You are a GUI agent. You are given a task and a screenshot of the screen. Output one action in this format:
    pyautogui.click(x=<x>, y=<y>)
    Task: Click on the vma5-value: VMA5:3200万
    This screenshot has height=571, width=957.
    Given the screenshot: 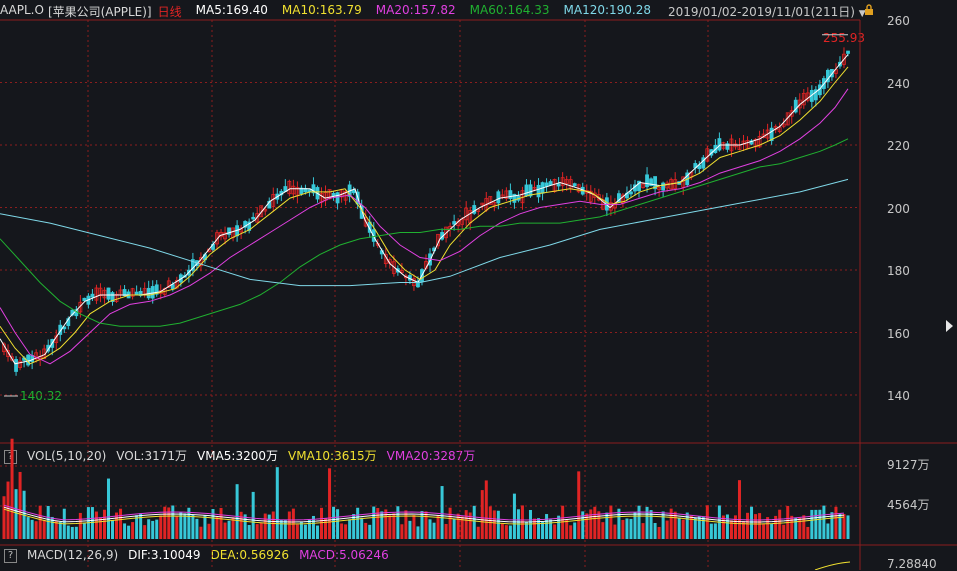 What is the action you would take?
    pyautogui.click(x=238, y=456)
    